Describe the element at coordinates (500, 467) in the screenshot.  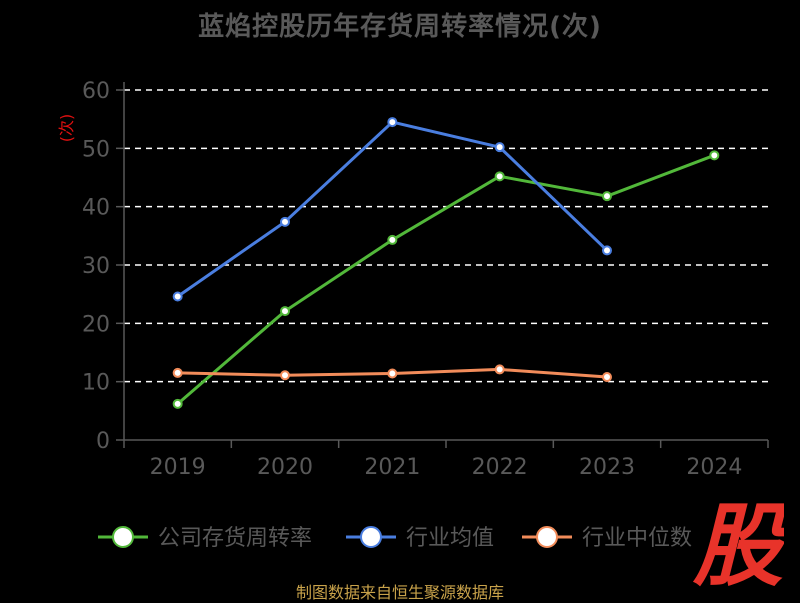
I see `x-tick-label: 2022` at that location.